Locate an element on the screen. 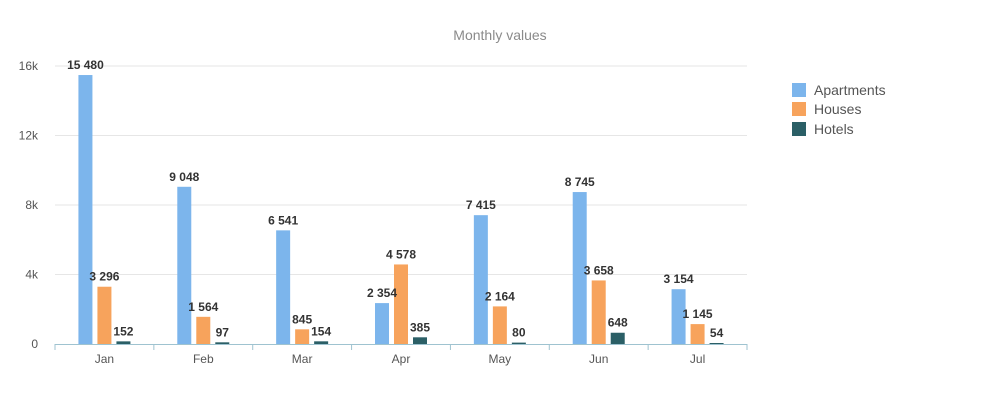 This screenshot has height=400, width=1000. data-label: 80 is located at coordinates (519, 333).